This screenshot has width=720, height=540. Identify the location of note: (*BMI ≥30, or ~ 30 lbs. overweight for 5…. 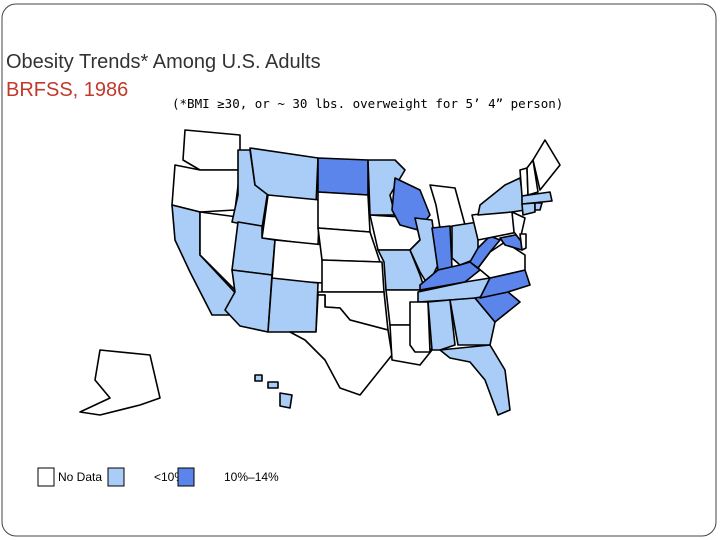
(367, 103).